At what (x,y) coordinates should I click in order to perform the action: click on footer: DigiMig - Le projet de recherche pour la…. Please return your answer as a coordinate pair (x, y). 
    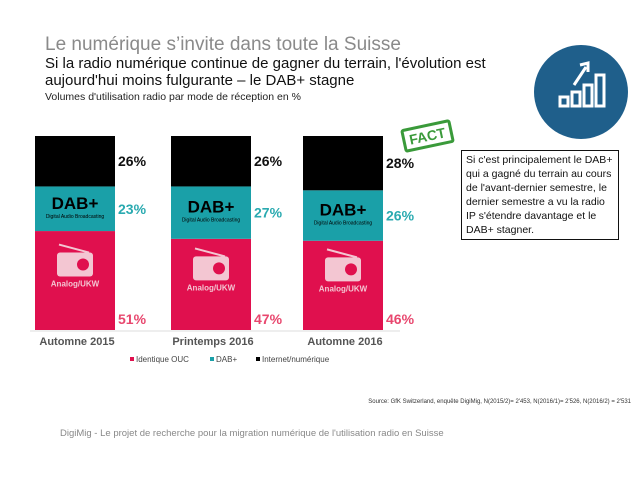
    Looking at the image, I should click on (252, 433).